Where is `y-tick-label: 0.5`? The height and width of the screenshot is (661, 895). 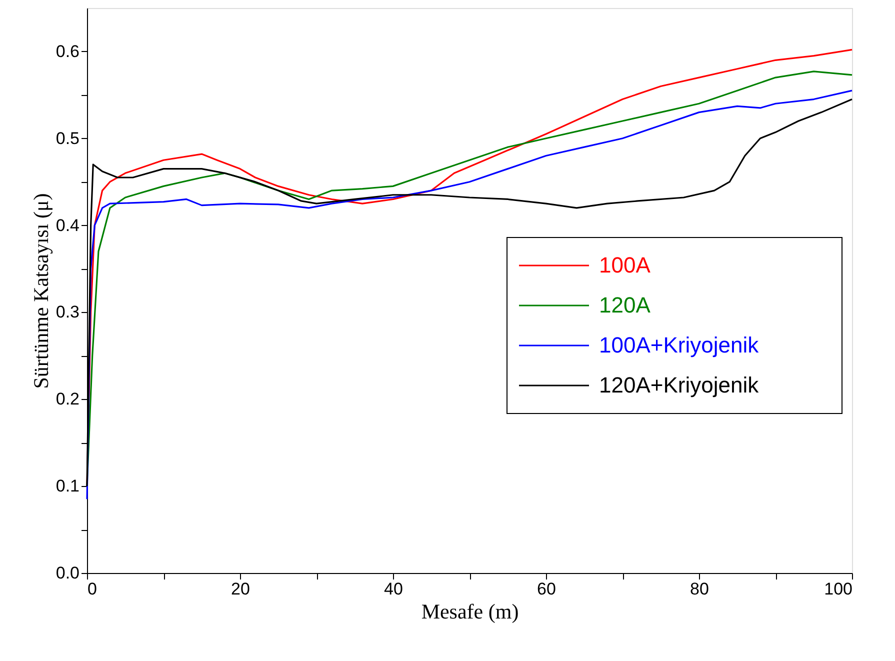
y-tick-label: 0.5 is located at coordinates (68, 138).